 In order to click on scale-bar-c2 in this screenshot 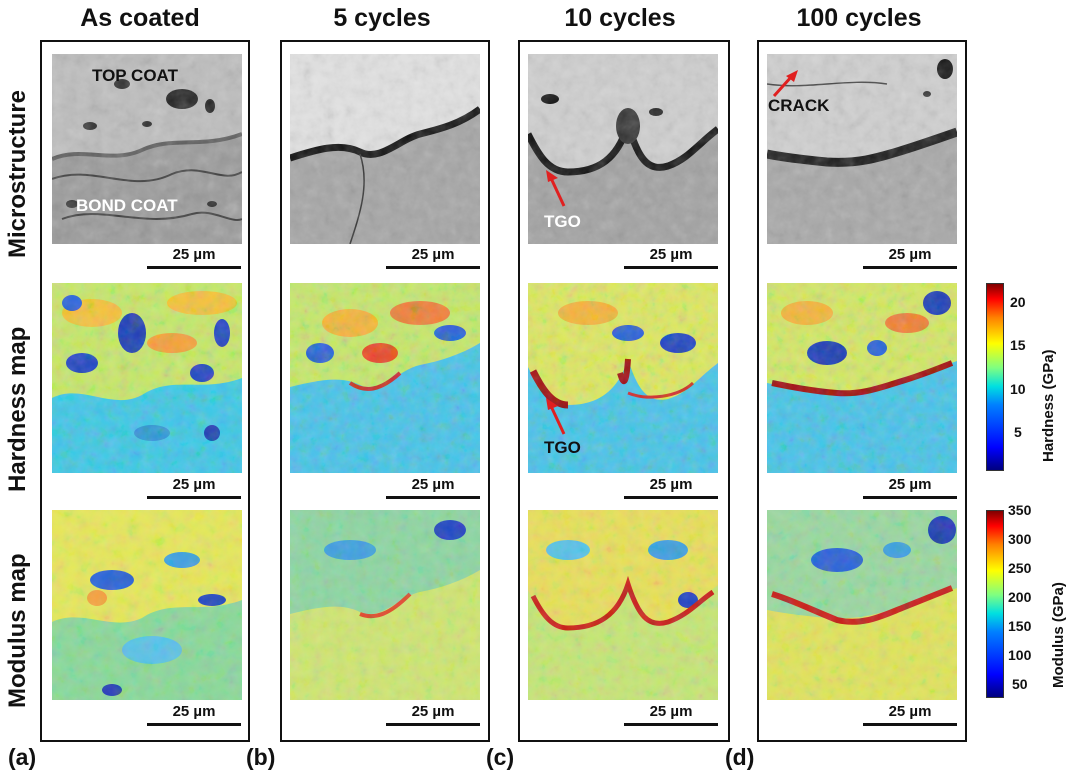, I will do `click(671, 497)`.